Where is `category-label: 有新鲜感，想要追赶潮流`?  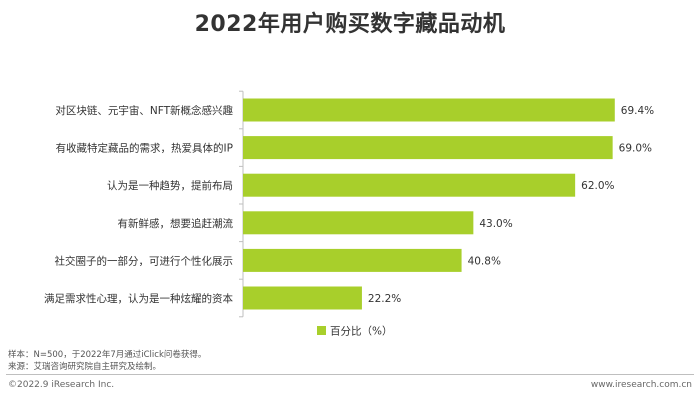
category-label: 有新鲜感，想要追赶潮流 is located at coordinates (176, 223).